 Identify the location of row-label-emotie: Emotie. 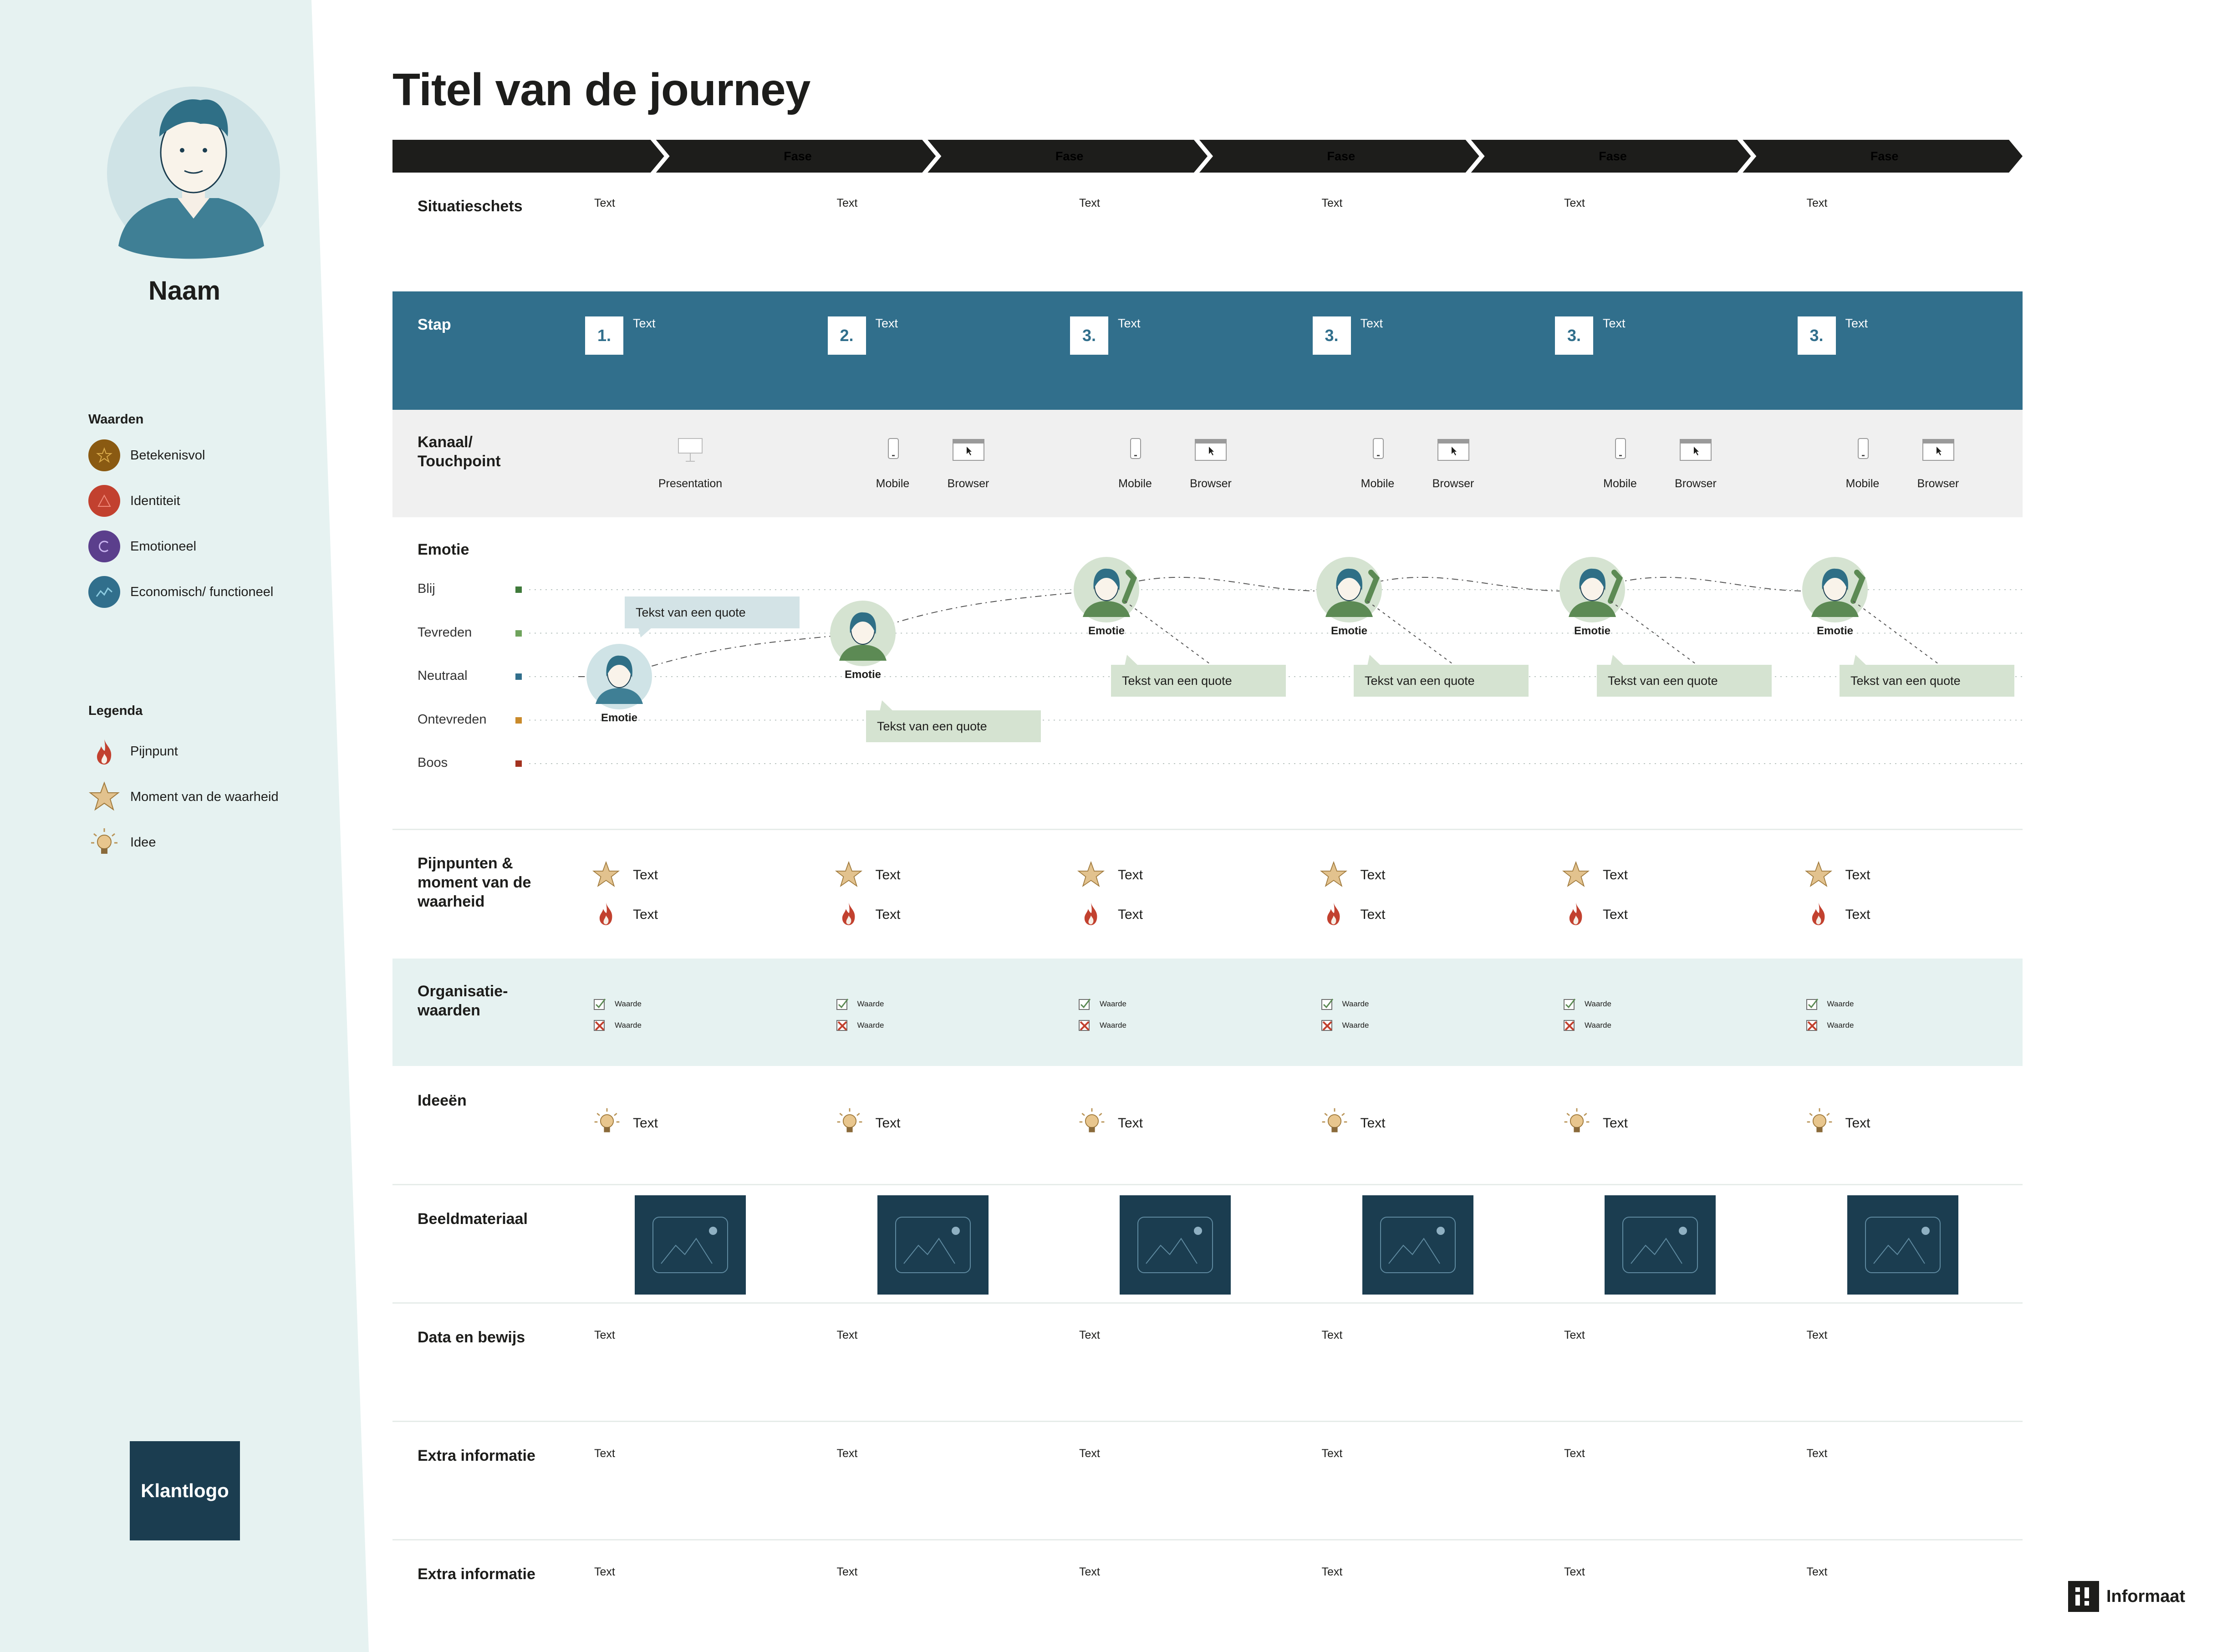
(443, 550).